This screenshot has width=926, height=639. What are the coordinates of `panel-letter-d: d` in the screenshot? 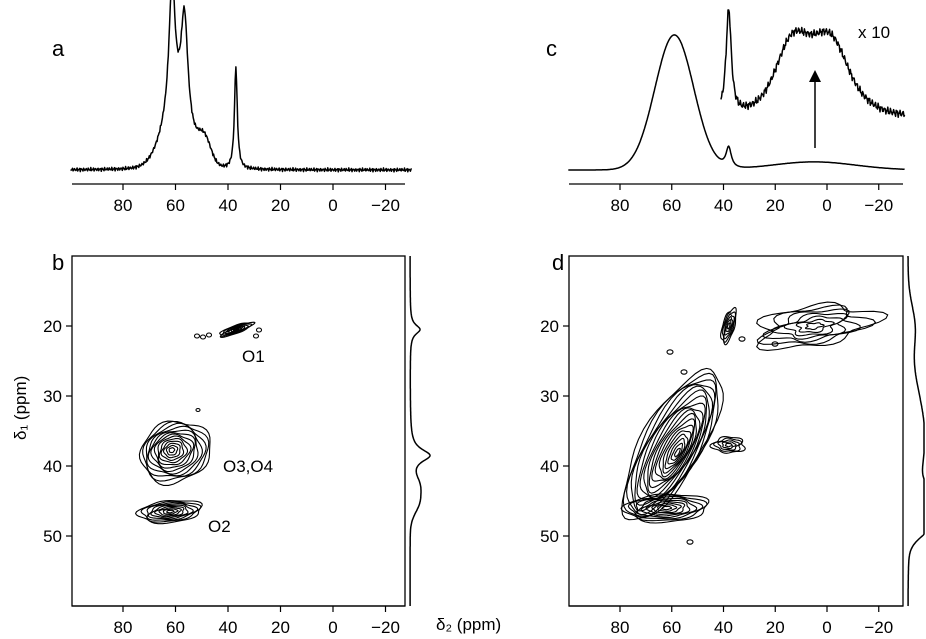 It's located at (558, 262).